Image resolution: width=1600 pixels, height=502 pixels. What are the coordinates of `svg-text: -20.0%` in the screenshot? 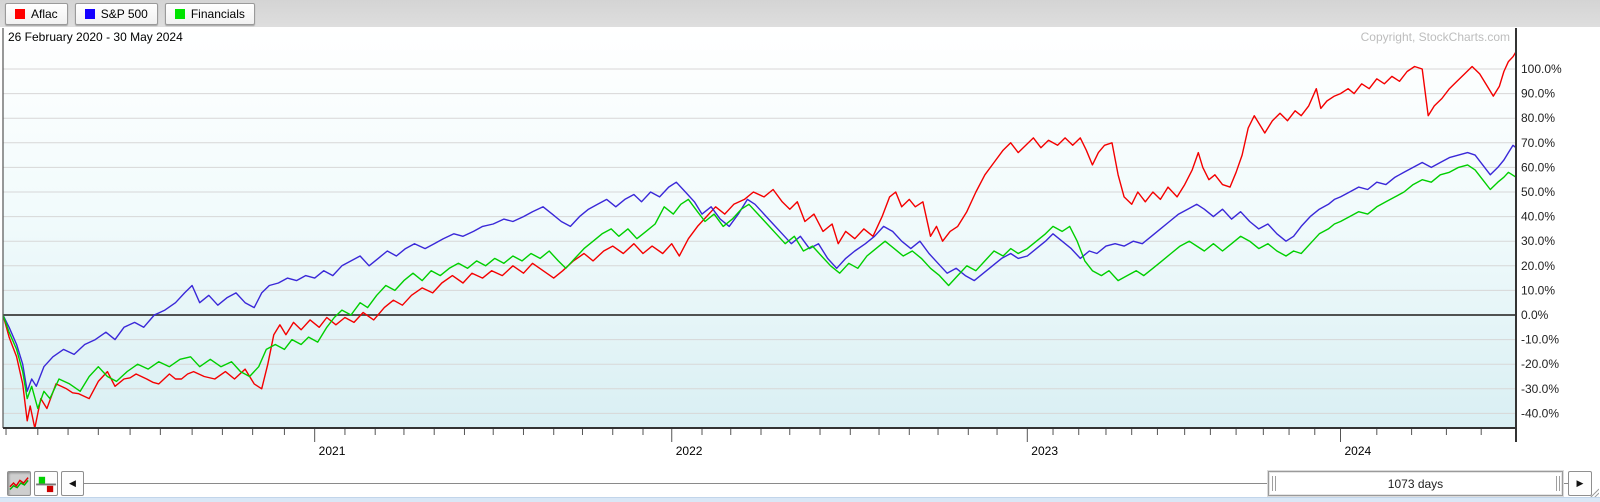 It's located at (1540, 364).